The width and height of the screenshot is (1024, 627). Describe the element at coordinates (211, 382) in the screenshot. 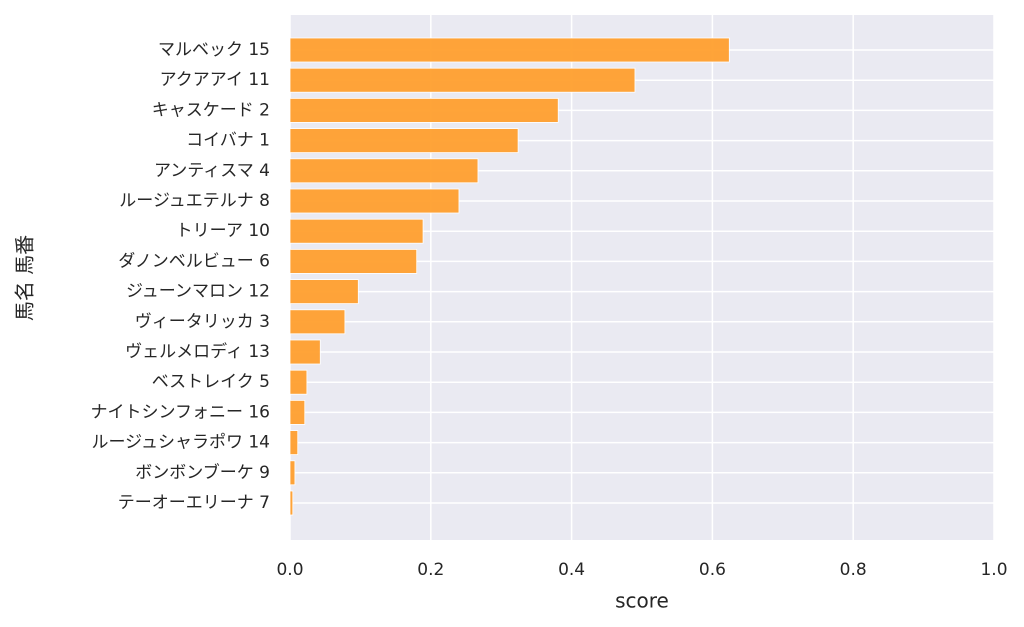

I see `y-tick-label: ベストレイク 5` at that location.